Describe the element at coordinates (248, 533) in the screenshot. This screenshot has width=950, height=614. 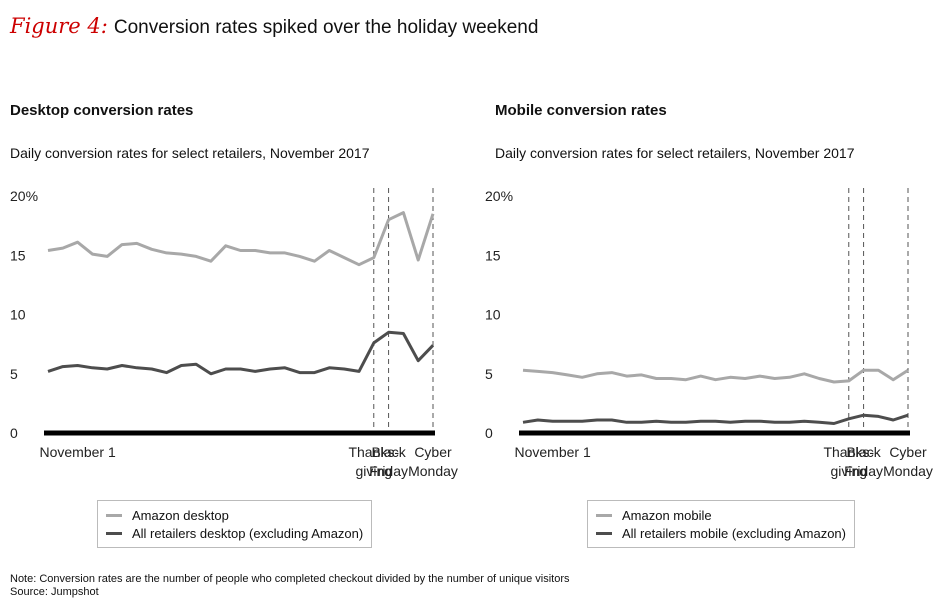
I see `legend-label: All retailers desktop (excluding Amazon)` at that location.